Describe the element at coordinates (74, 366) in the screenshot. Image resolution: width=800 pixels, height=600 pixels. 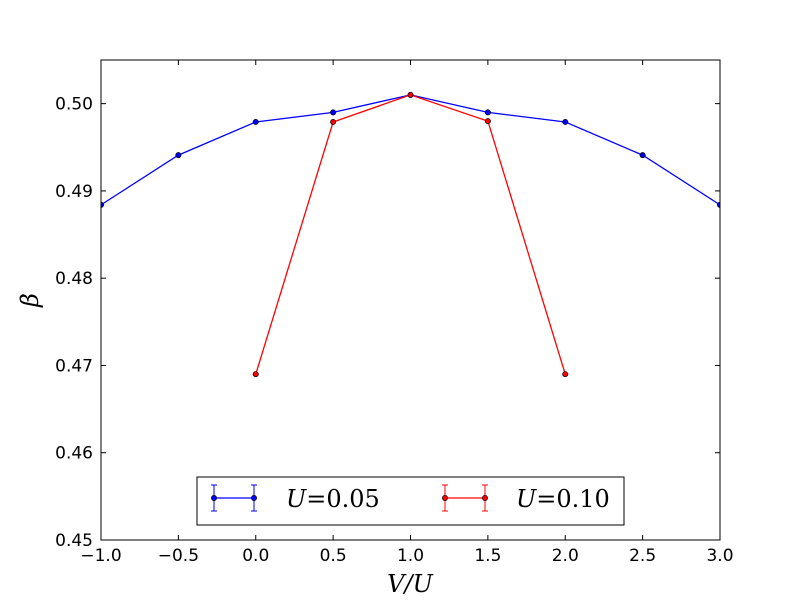
I see `y-tick-label: 0.47` at that location.